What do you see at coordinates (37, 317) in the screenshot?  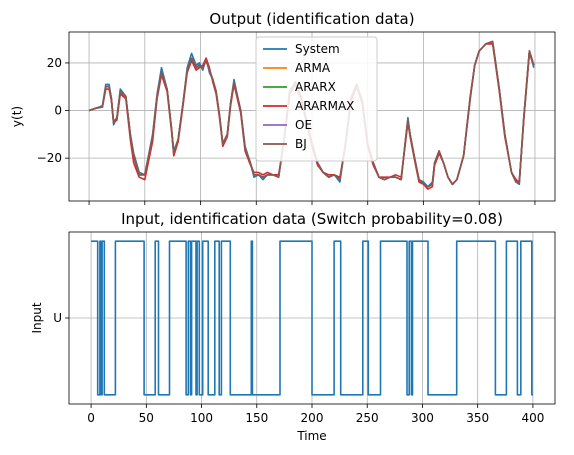 I see `input-y-axis-label: Input` at bounding box center [37, 317].